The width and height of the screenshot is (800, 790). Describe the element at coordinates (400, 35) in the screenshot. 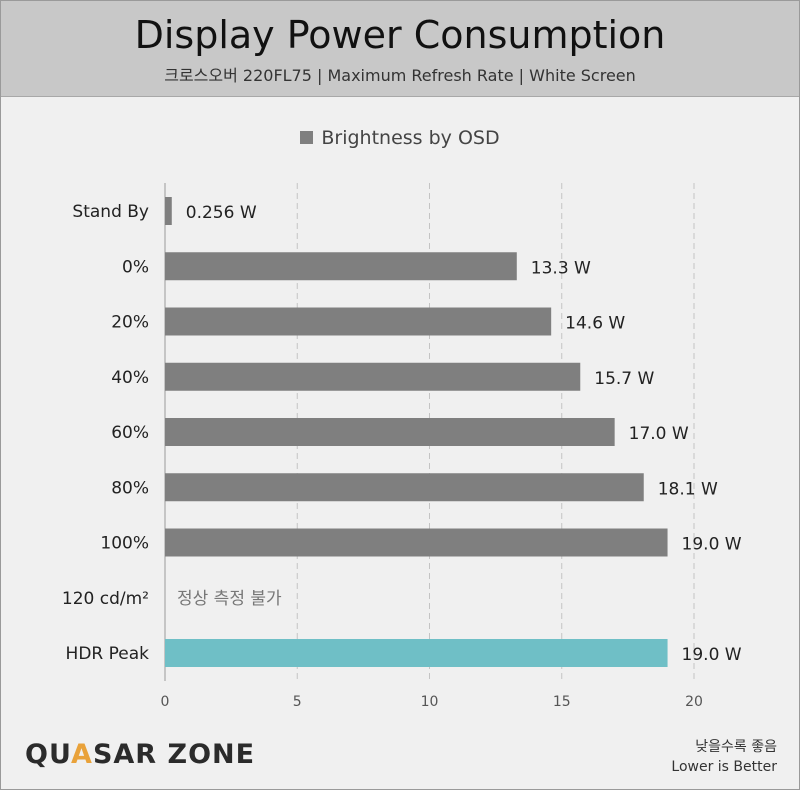

I see `chart-title: Display Power Consumption` at that location.